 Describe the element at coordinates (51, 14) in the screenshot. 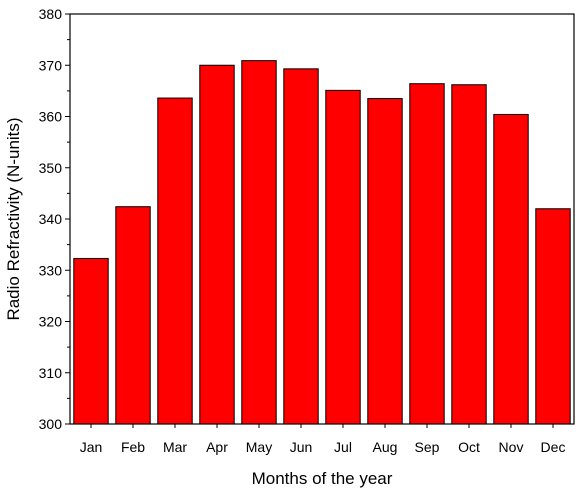

I see `y-tick-label: 380` at that location.